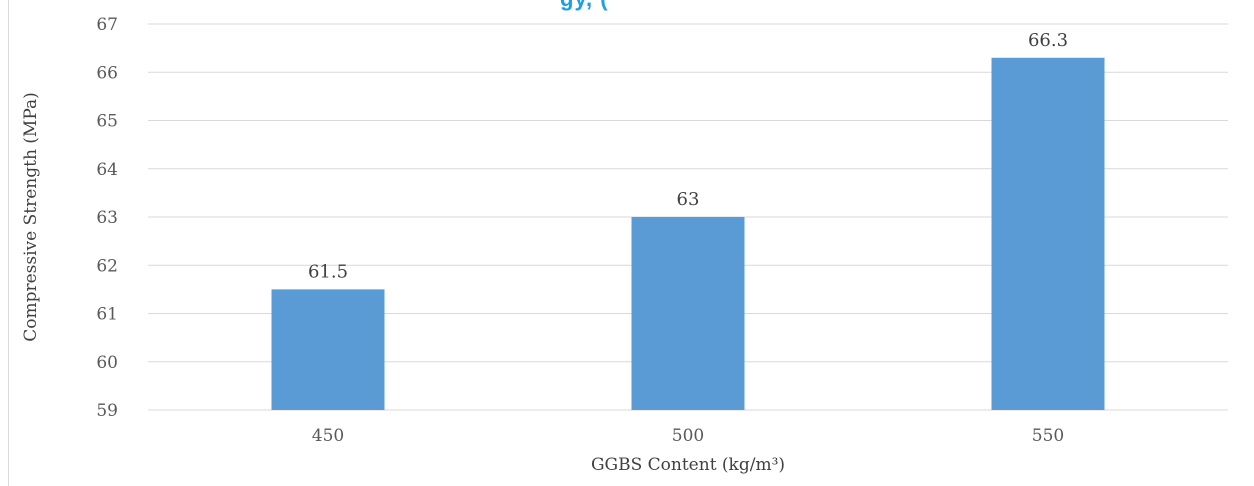 The width and height of the screenshot is (1254, 486). I want to click on y-tick-label: 62, so click(107, 266).